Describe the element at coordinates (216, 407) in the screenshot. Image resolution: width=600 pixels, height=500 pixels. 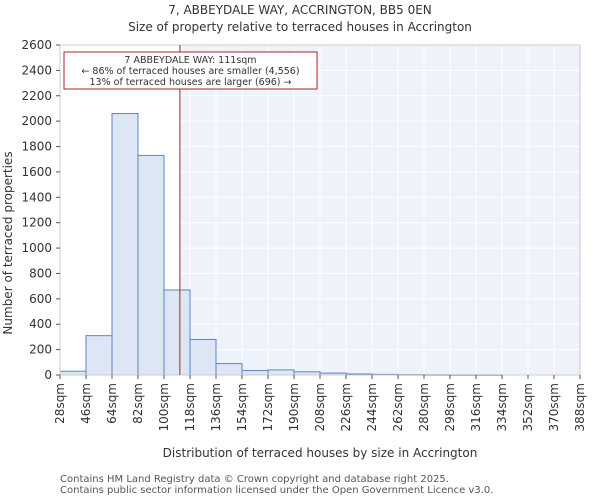
I see `x-tick-label-6: 136sqm` at that location.